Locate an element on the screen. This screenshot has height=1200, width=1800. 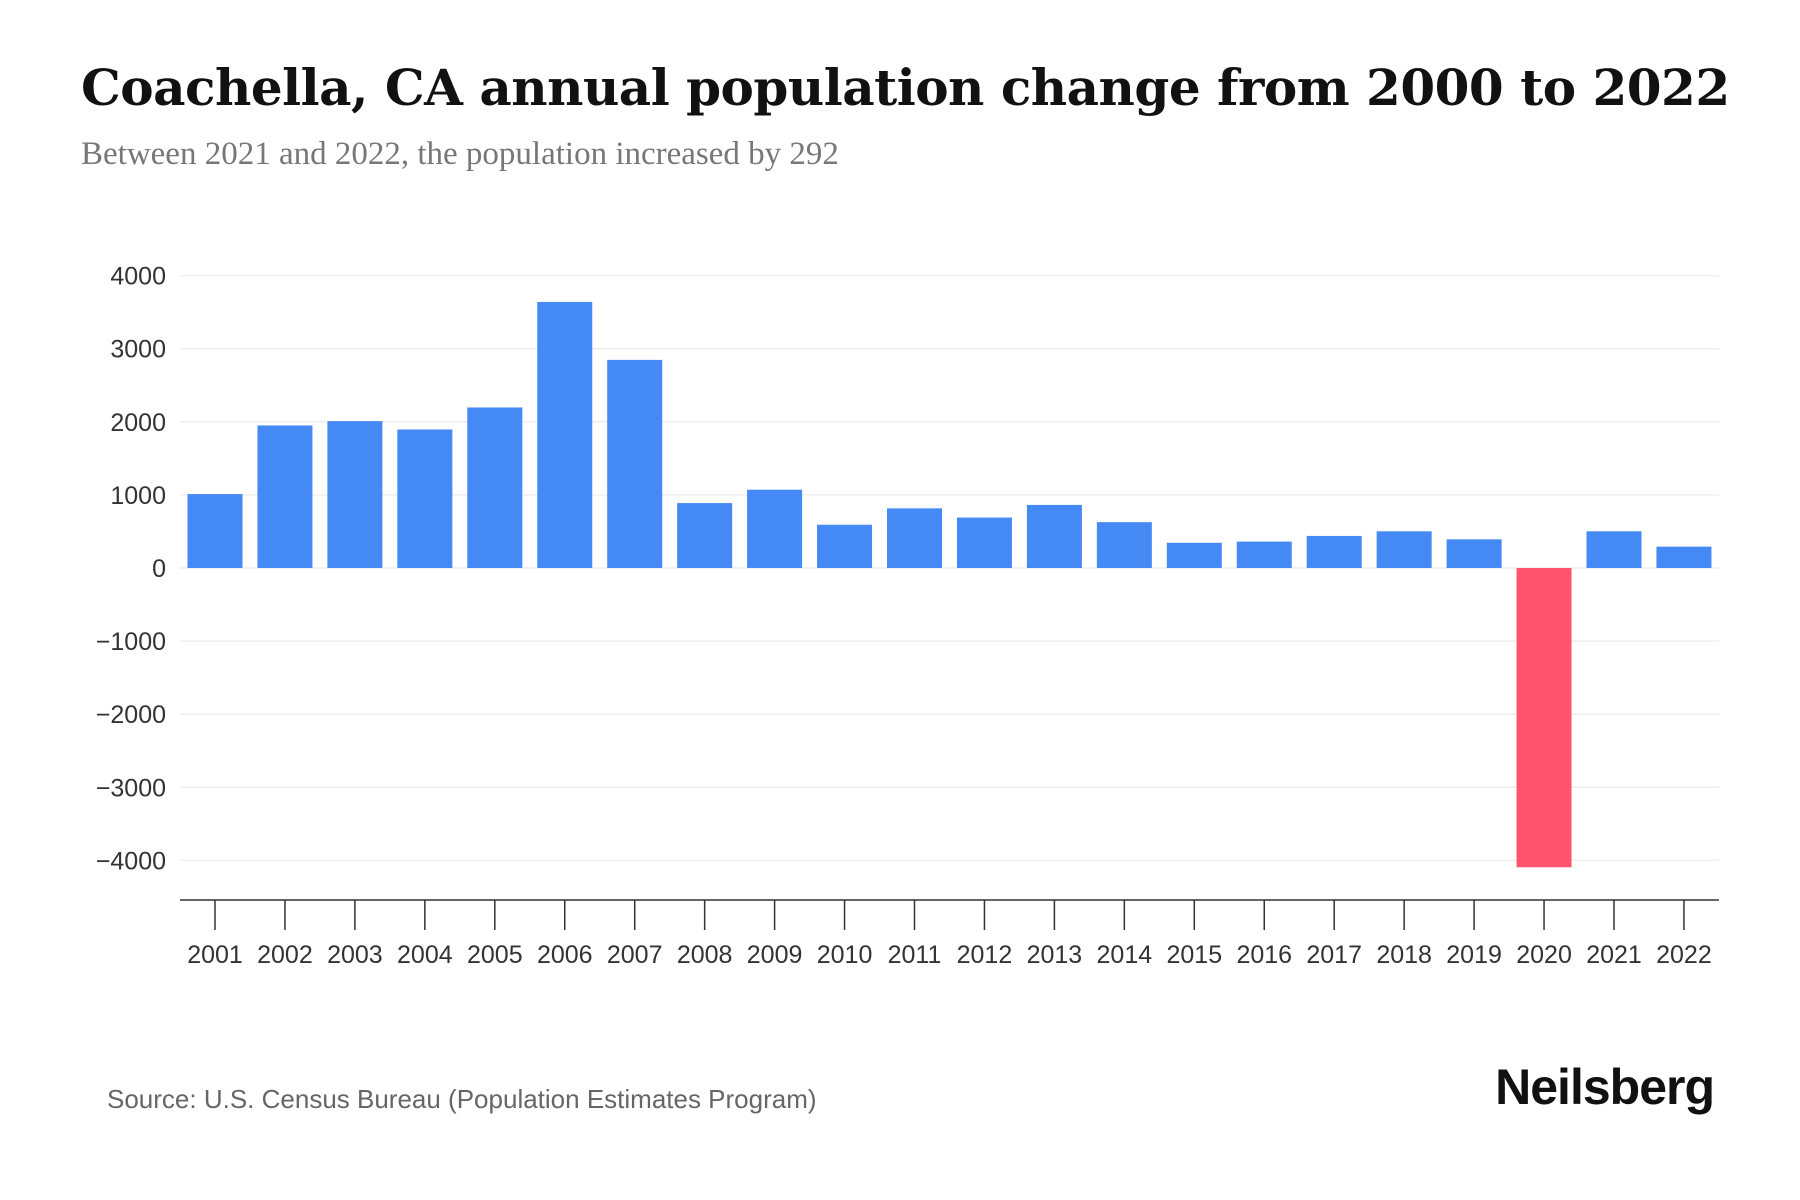
y-tick-label: 4000 is located at coordinates (138, 277).